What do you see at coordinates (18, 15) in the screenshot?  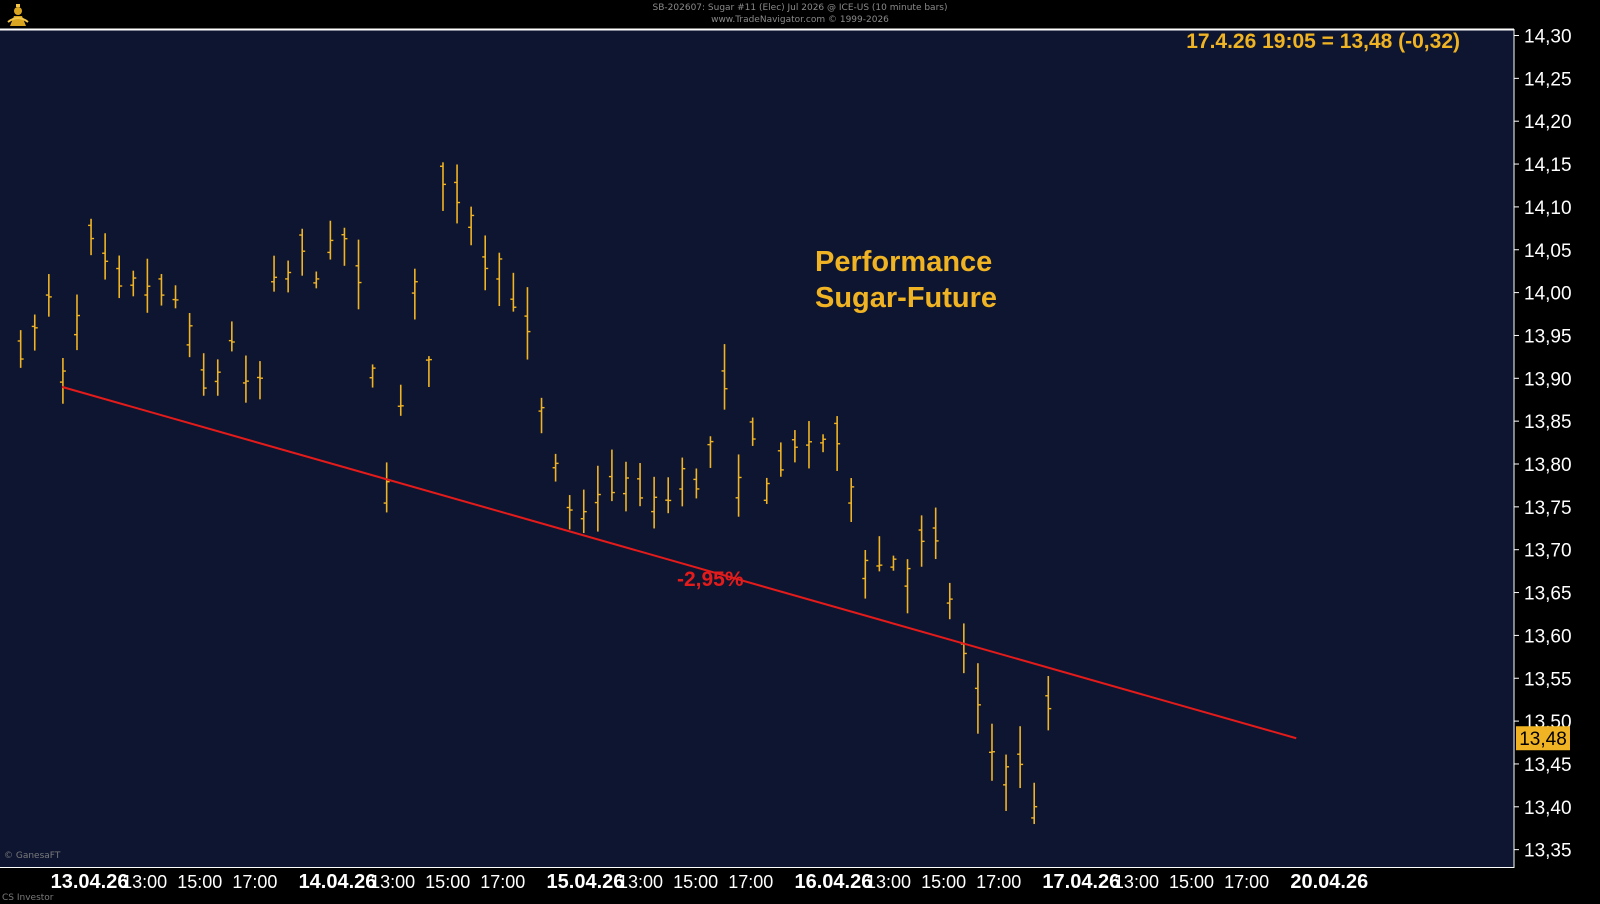 I see `ganesha-logo-icon` at bounding box center [18, 15].